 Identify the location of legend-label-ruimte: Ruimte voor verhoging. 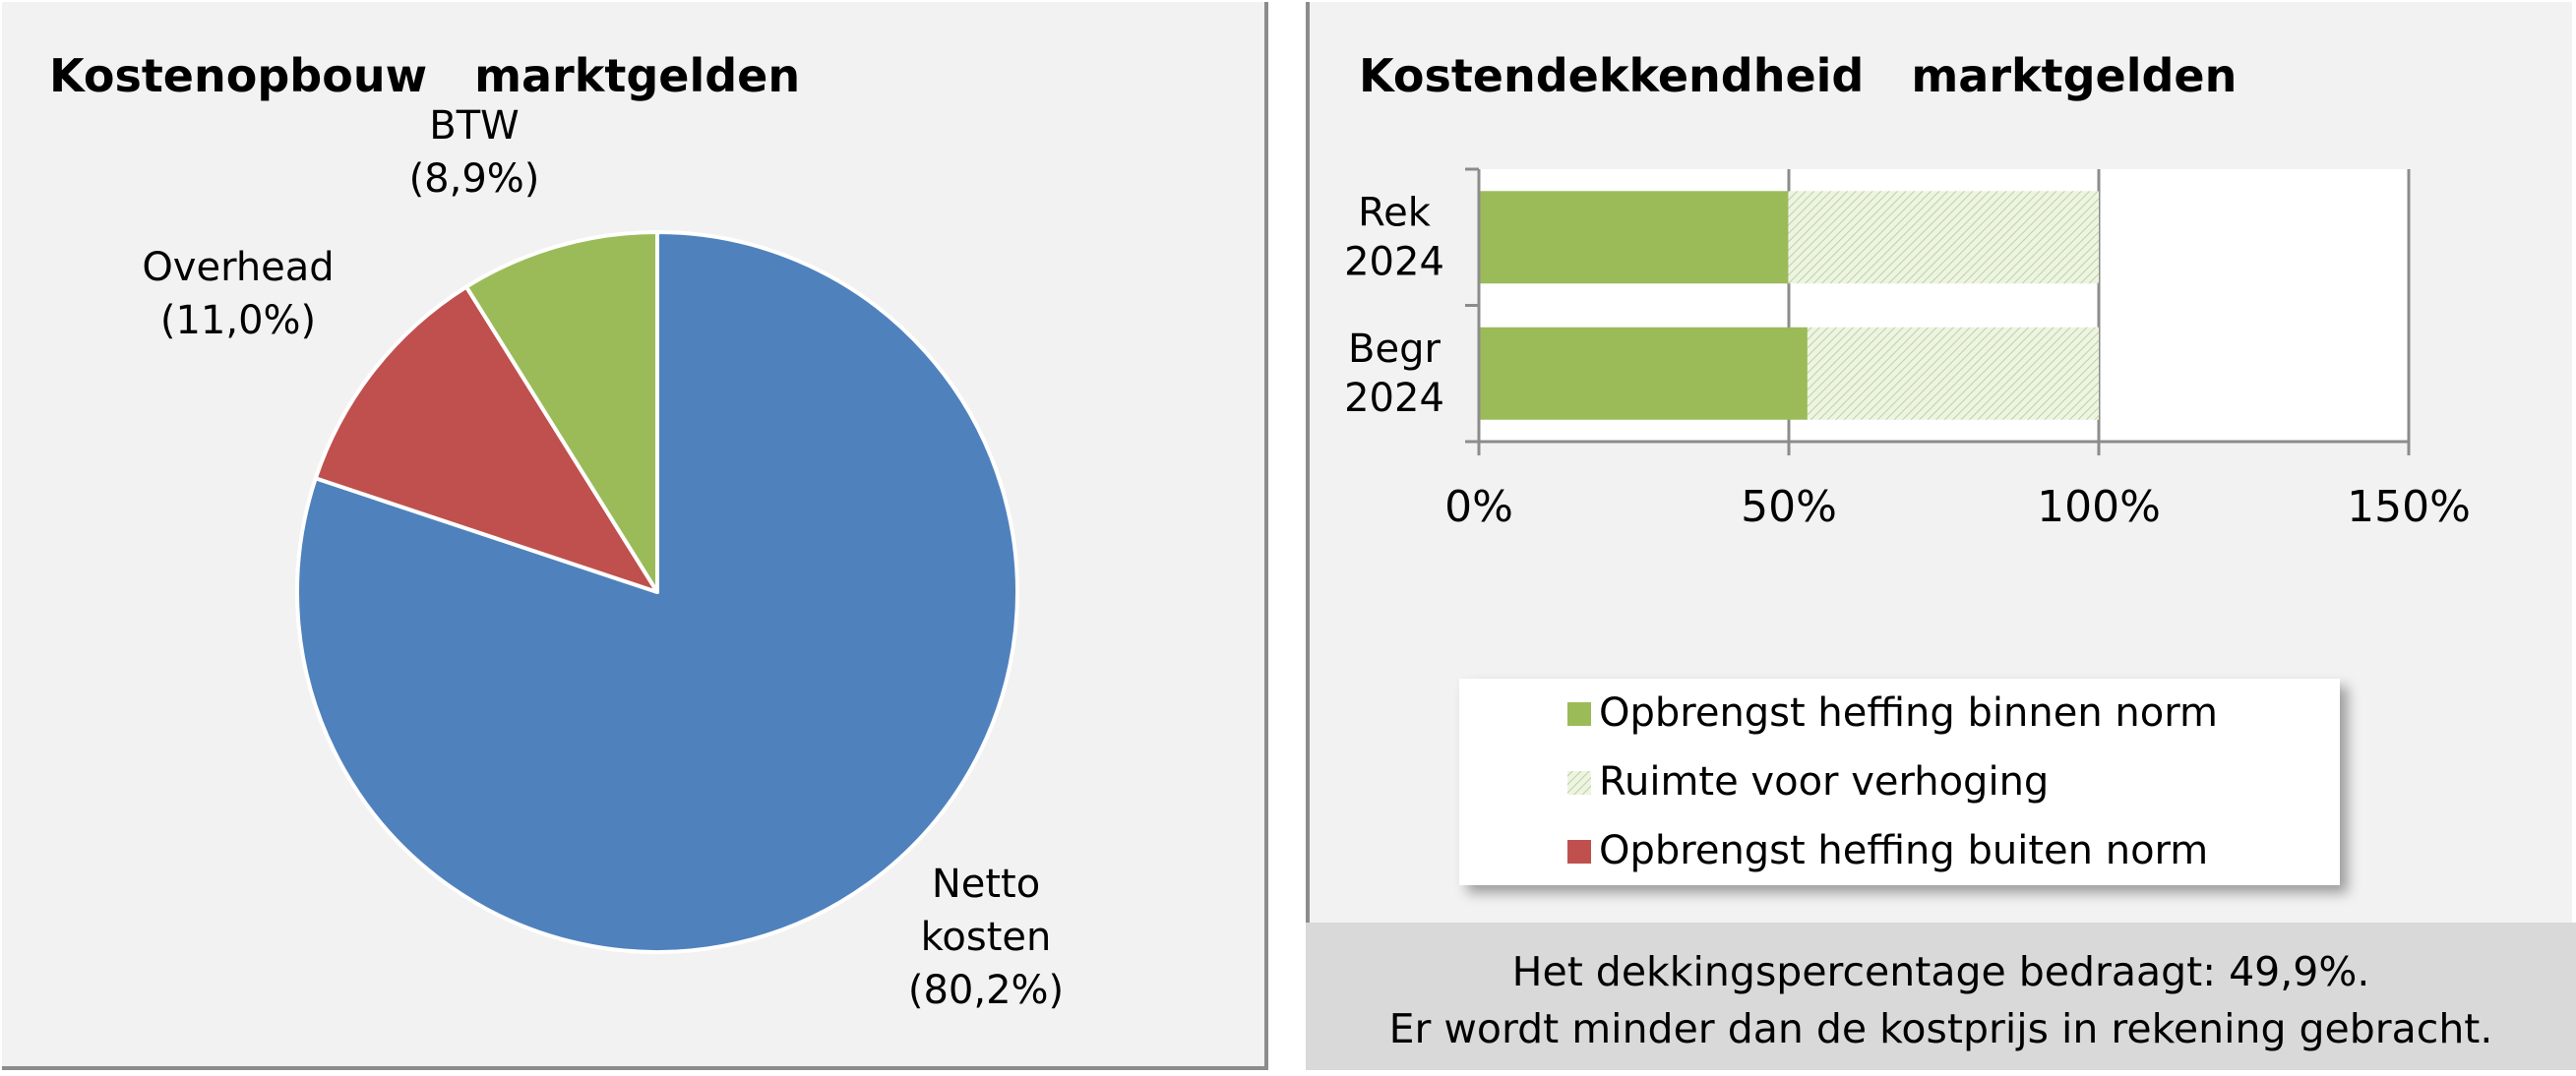
(1824, 782).